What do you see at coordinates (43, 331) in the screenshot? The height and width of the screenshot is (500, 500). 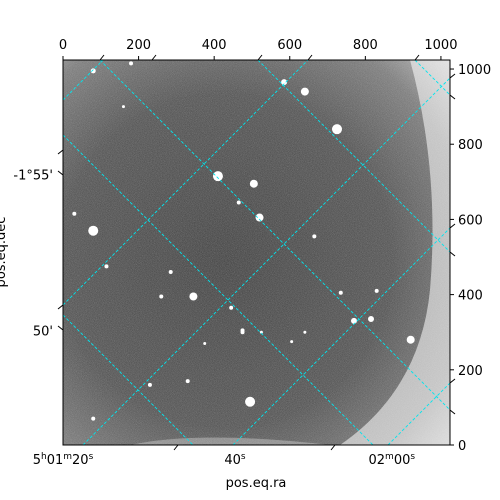 I see `dec-tick-label: 50'` at bounding box center [43, 331].